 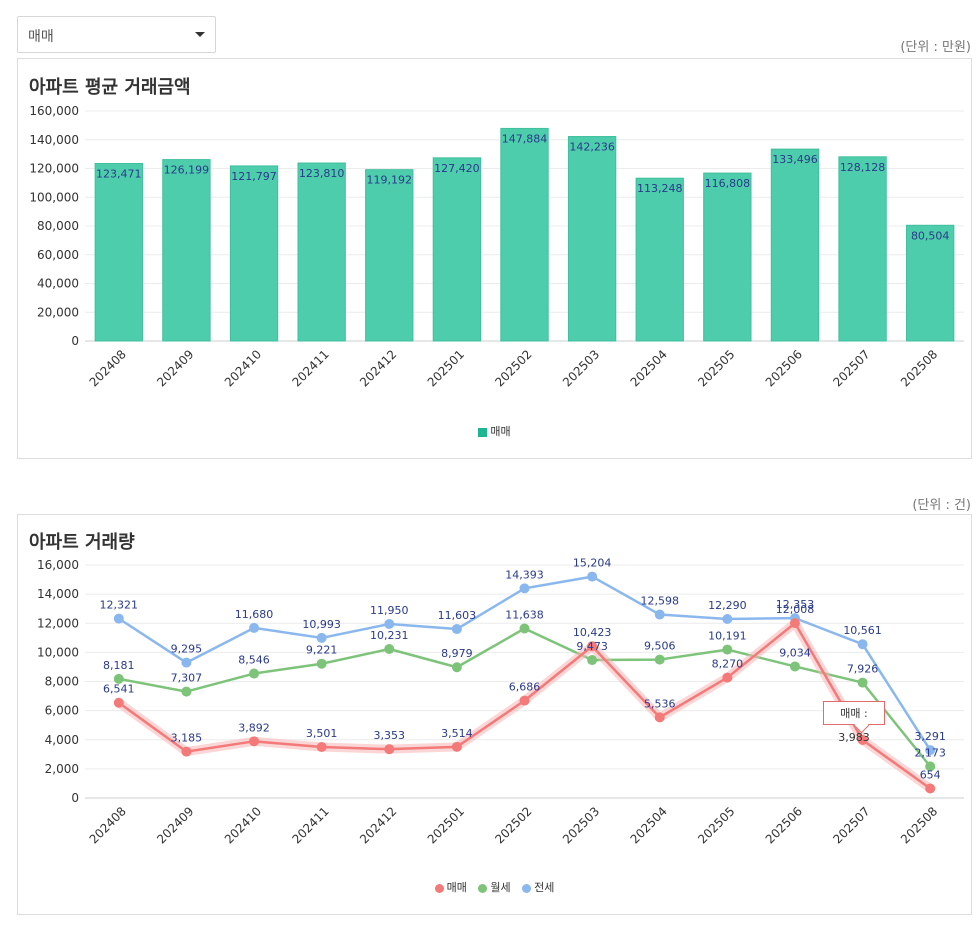 What do you see at coordinates (930, 736) in the screenshot?
I see `data-value-label: 3,291` at bounding box center [930, 736].